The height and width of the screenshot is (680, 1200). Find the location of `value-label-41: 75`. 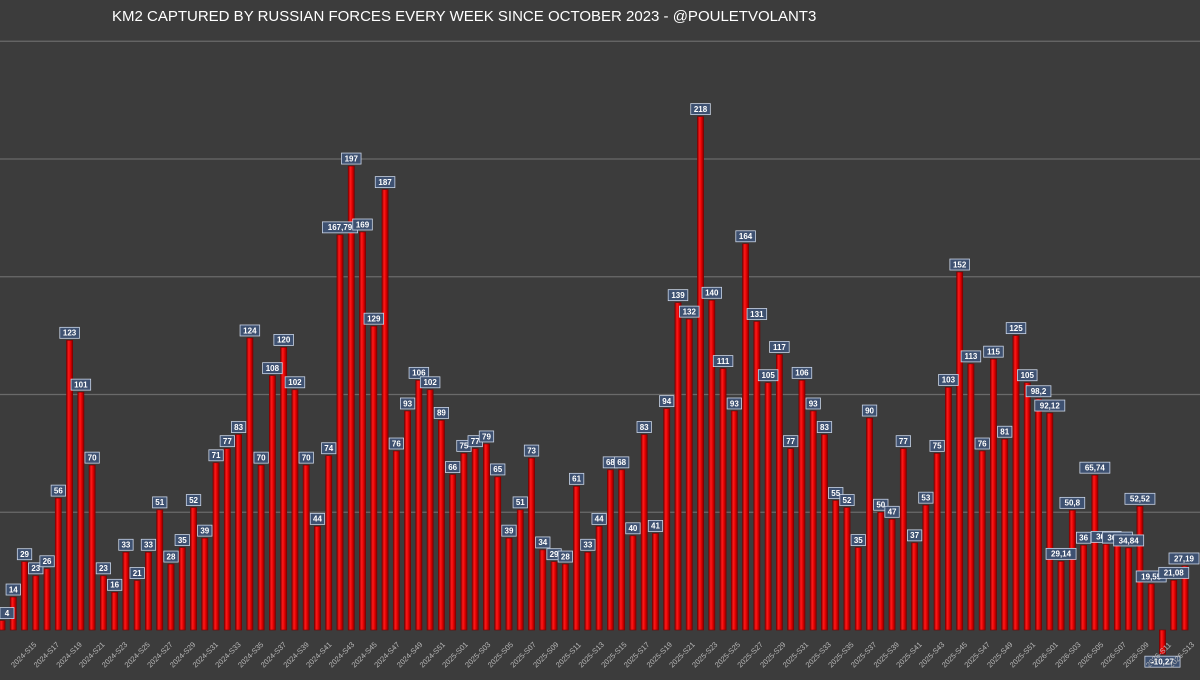

value-label-41: 75 is located at coordinates (463, 446).